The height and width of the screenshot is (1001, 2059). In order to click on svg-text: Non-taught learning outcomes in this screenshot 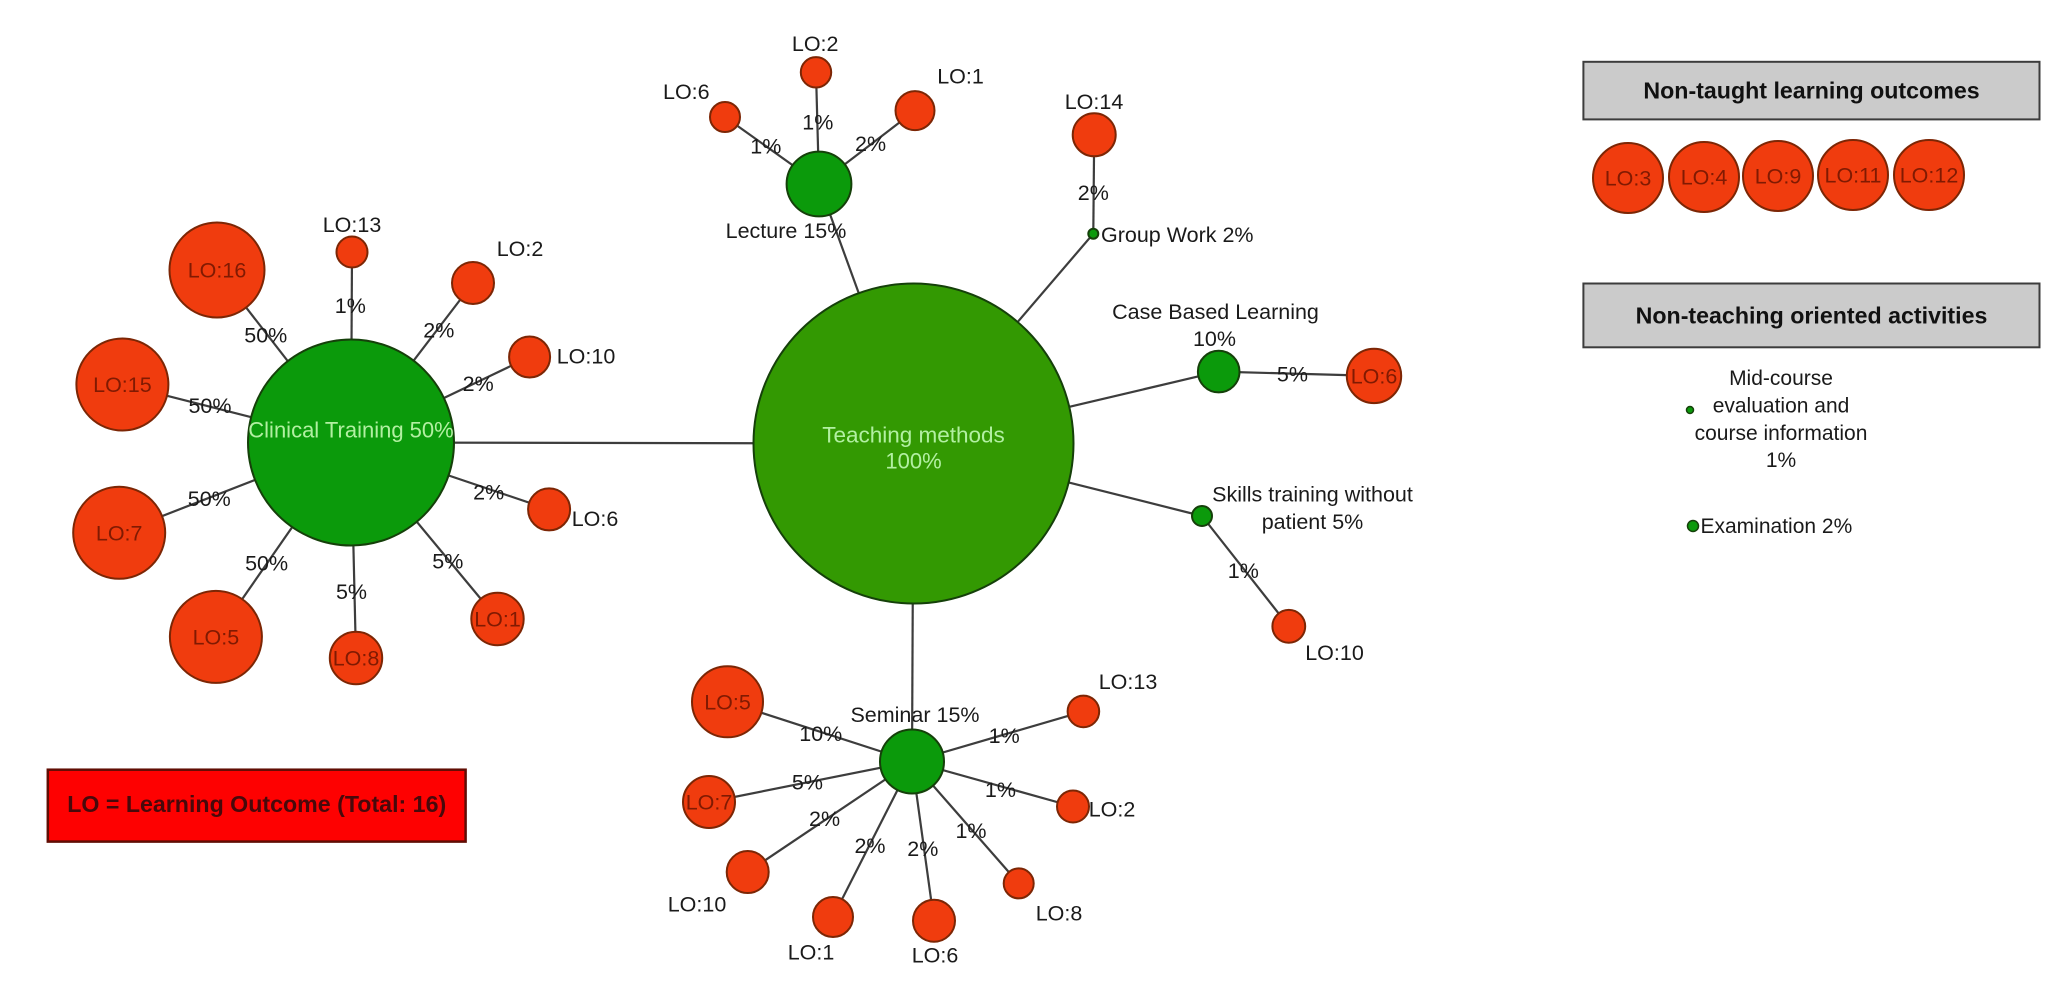, I will do `click(1811, 91)`.